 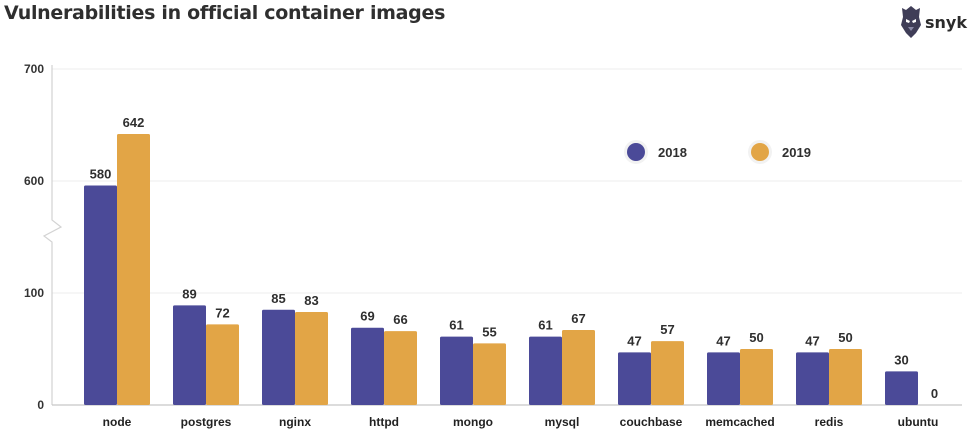 What do you see at coordinates (578, 318) in the screenshot?
I see `value-label: 67` at bounding box center [578, 318].